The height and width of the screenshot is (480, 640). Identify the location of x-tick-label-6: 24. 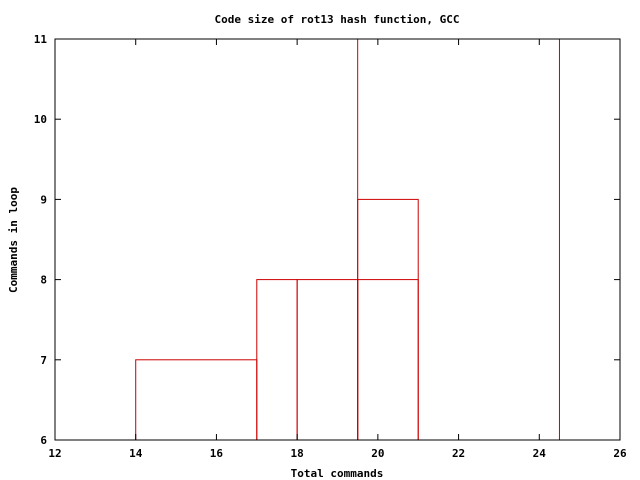
(540, 453).